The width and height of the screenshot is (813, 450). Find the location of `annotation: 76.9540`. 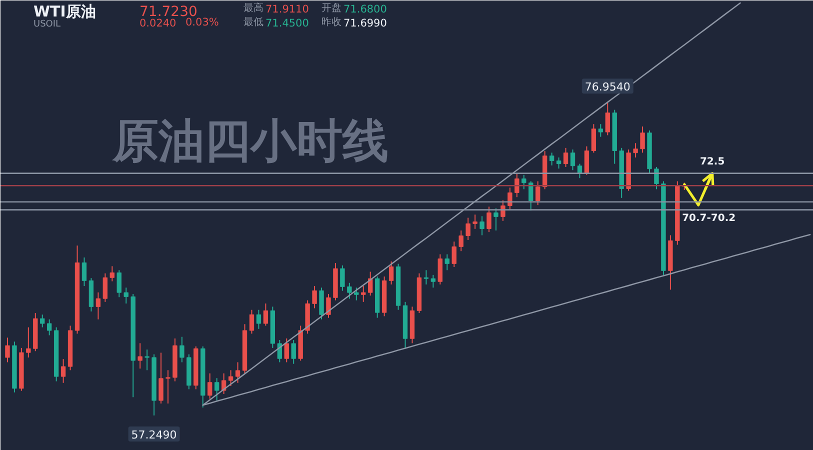

annotation: 76.9540 is located at coordinates (607, 87).